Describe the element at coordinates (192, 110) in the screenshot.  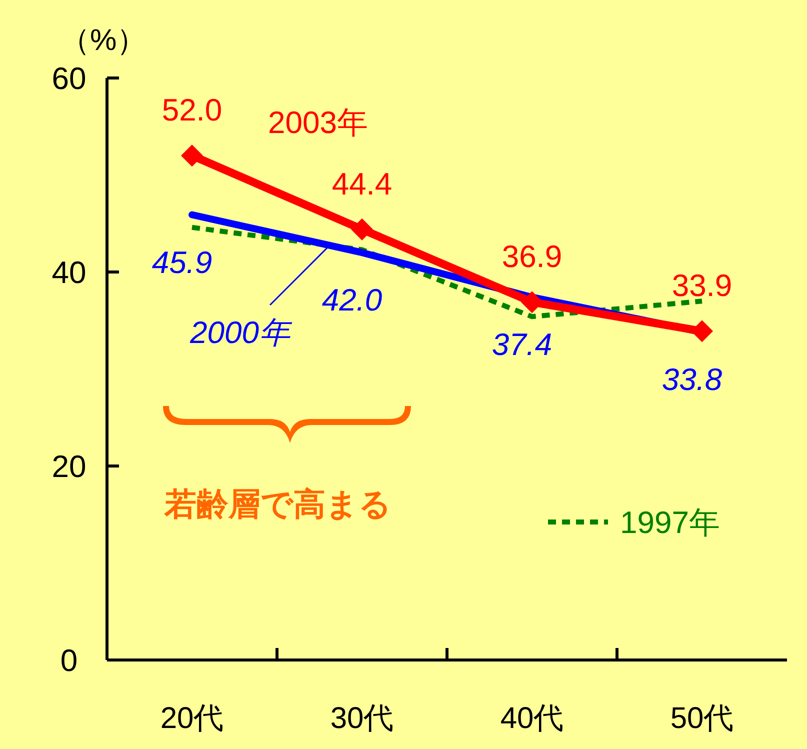
I see `data-label: 52.0` at that location.